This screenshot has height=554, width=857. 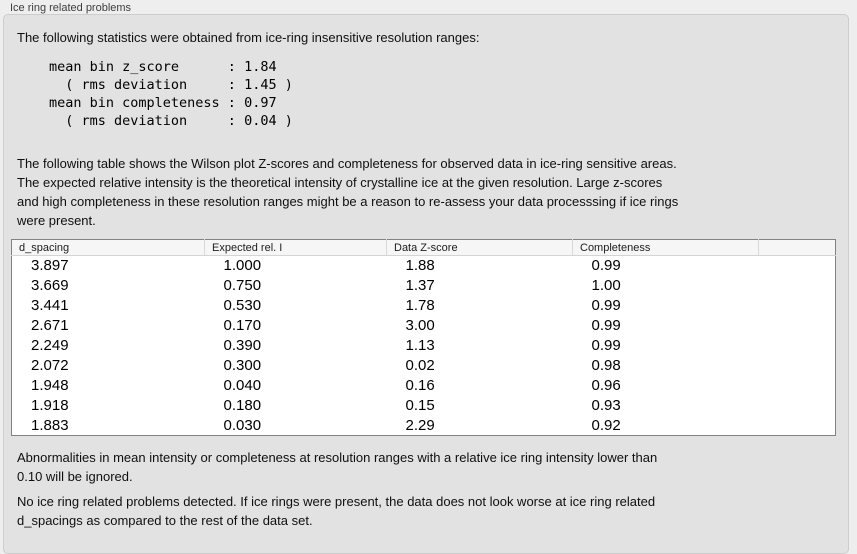 What do you see at coordinates (50, 345) in the screenshot?
I see `table-cell: 2.249` at bounding box center [50, 345].